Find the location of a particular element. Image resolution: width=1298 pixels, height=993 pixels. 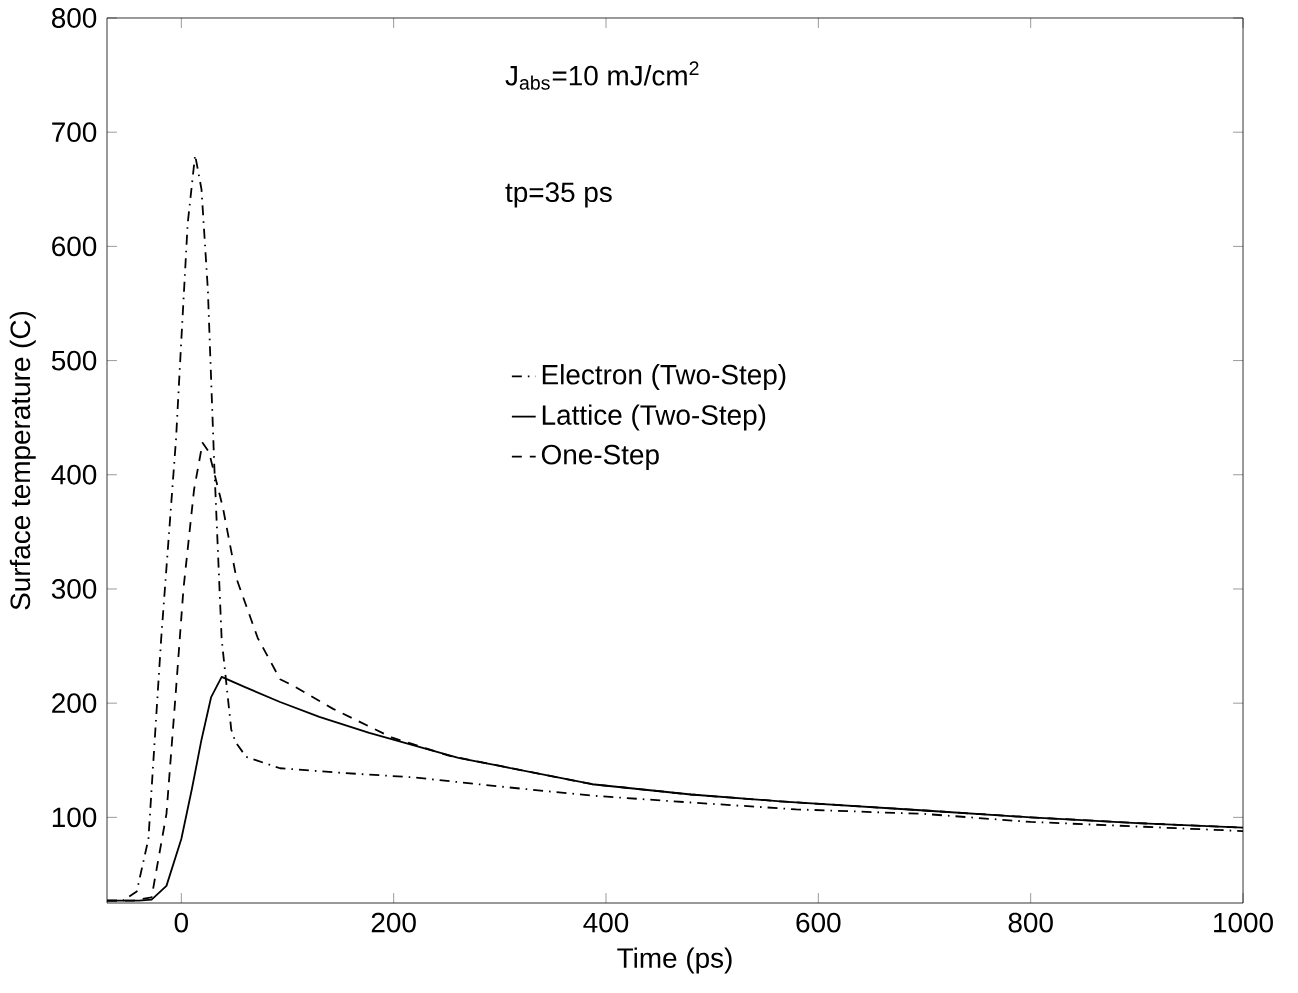

y-tick-label: 300 is located at coordinates (74, 589).